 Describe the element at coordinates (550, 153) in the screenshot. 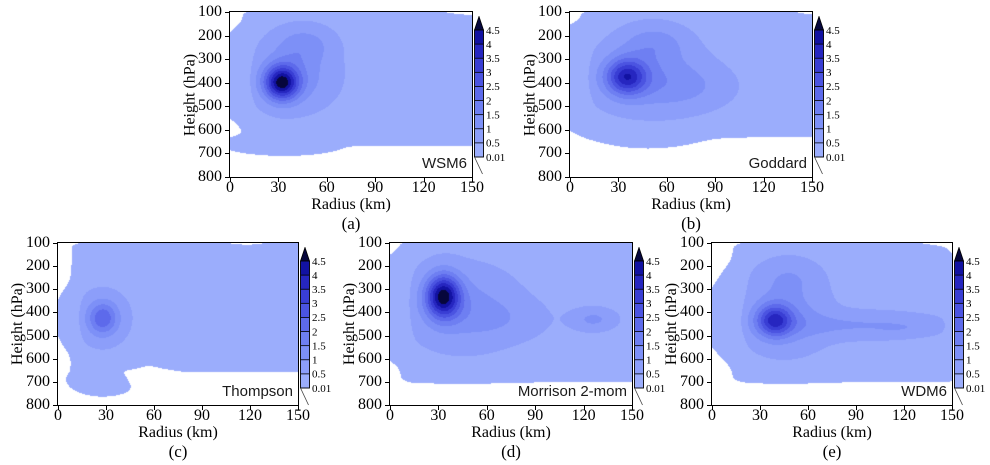

I see `y-tick-label: 700` at that location.